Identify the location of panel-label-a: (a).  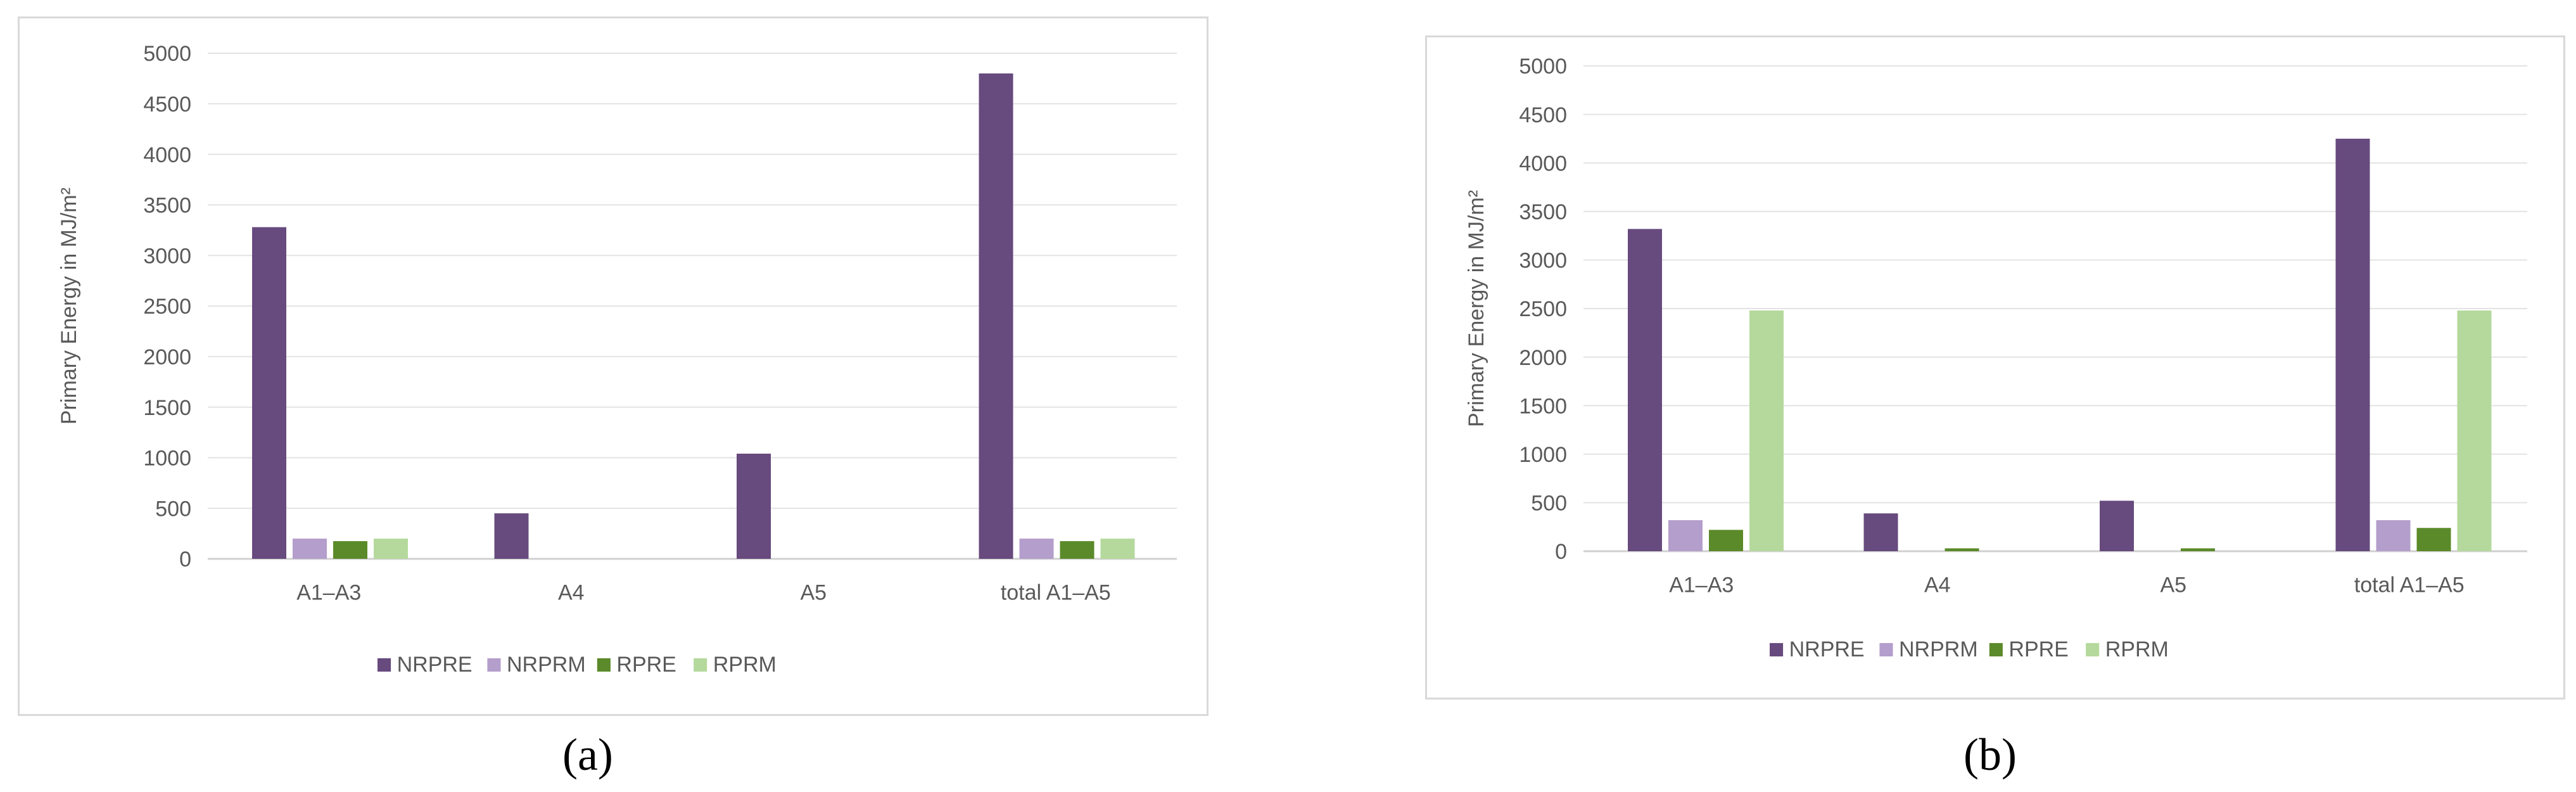
(587, 755).